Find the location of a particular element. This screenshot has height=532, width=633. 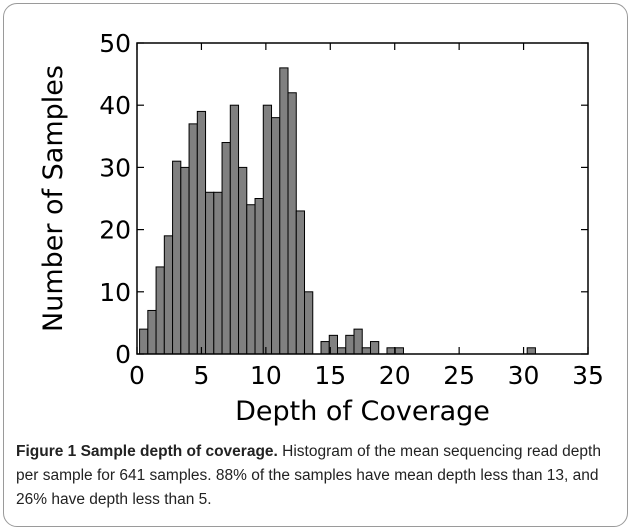

y-tick-label: 30 is located at coordinates (115, 167).